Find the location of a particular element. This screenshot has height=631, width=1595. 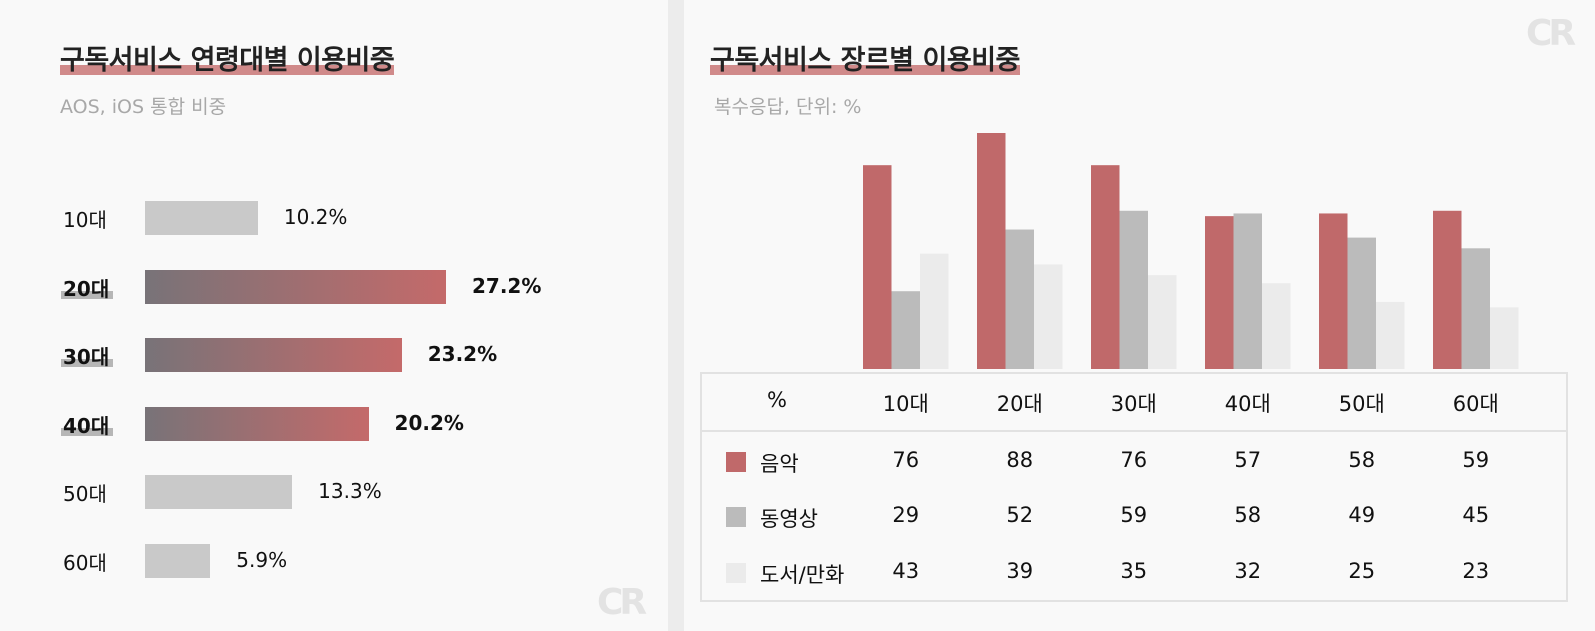

table-column-header: 10대 is located at coordinates (905, 404).